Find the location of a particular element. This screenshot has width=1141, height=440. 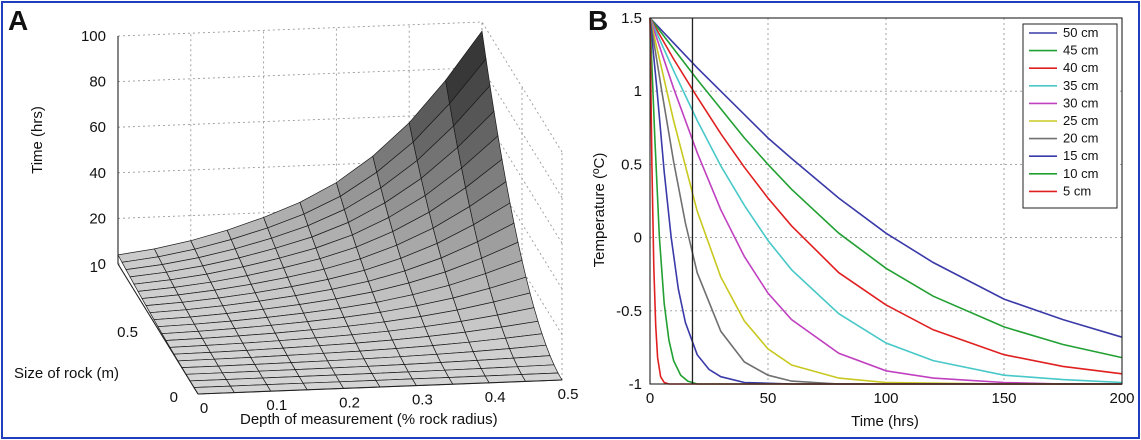

panel-b-y-tick-label: 0 is located at coordinates (638, 238).